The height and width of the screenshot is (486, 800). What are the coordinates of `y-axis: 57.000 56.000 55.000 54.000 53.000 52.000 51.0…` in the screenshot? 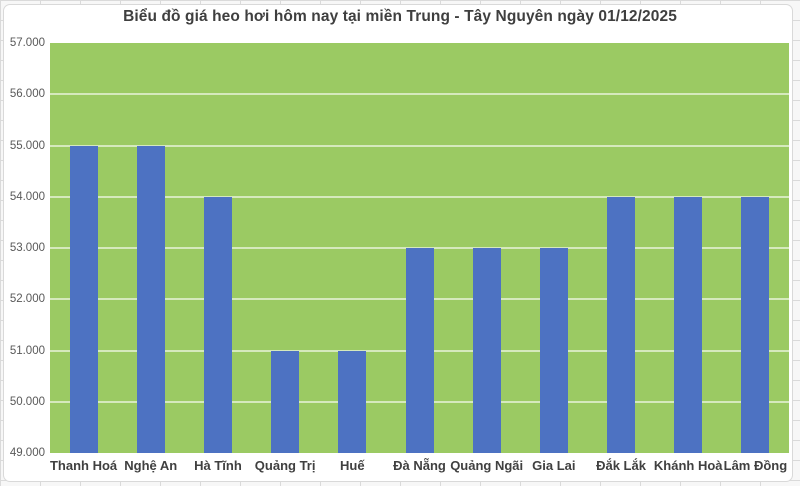 It's located at (22, 248).